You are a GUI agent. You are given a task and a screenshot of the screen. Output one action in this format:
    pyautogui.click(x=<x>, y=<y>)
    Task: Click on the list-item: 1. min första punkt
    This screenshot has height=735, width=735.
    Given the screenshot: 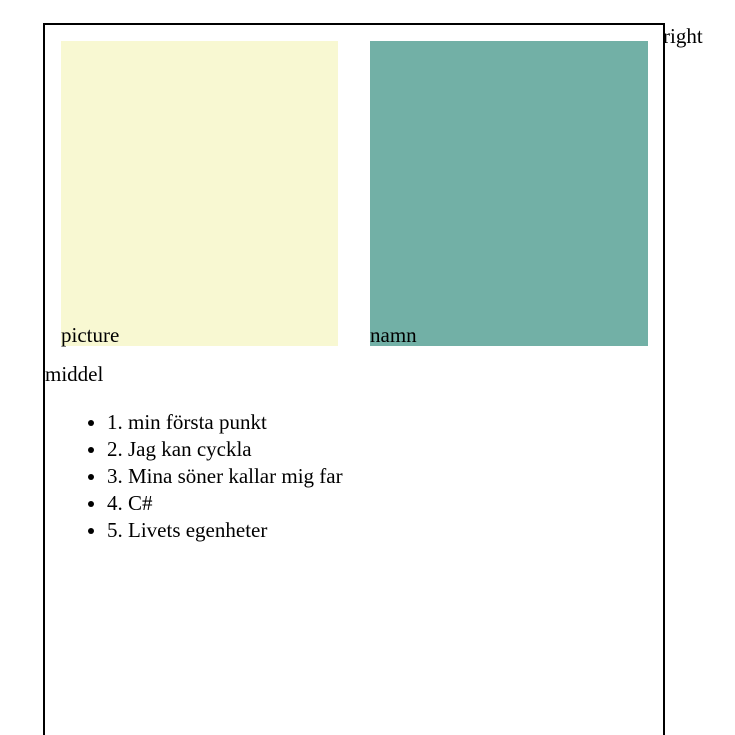 What is the action you would take?
    pyautogui.click(x=225, y=422)
    